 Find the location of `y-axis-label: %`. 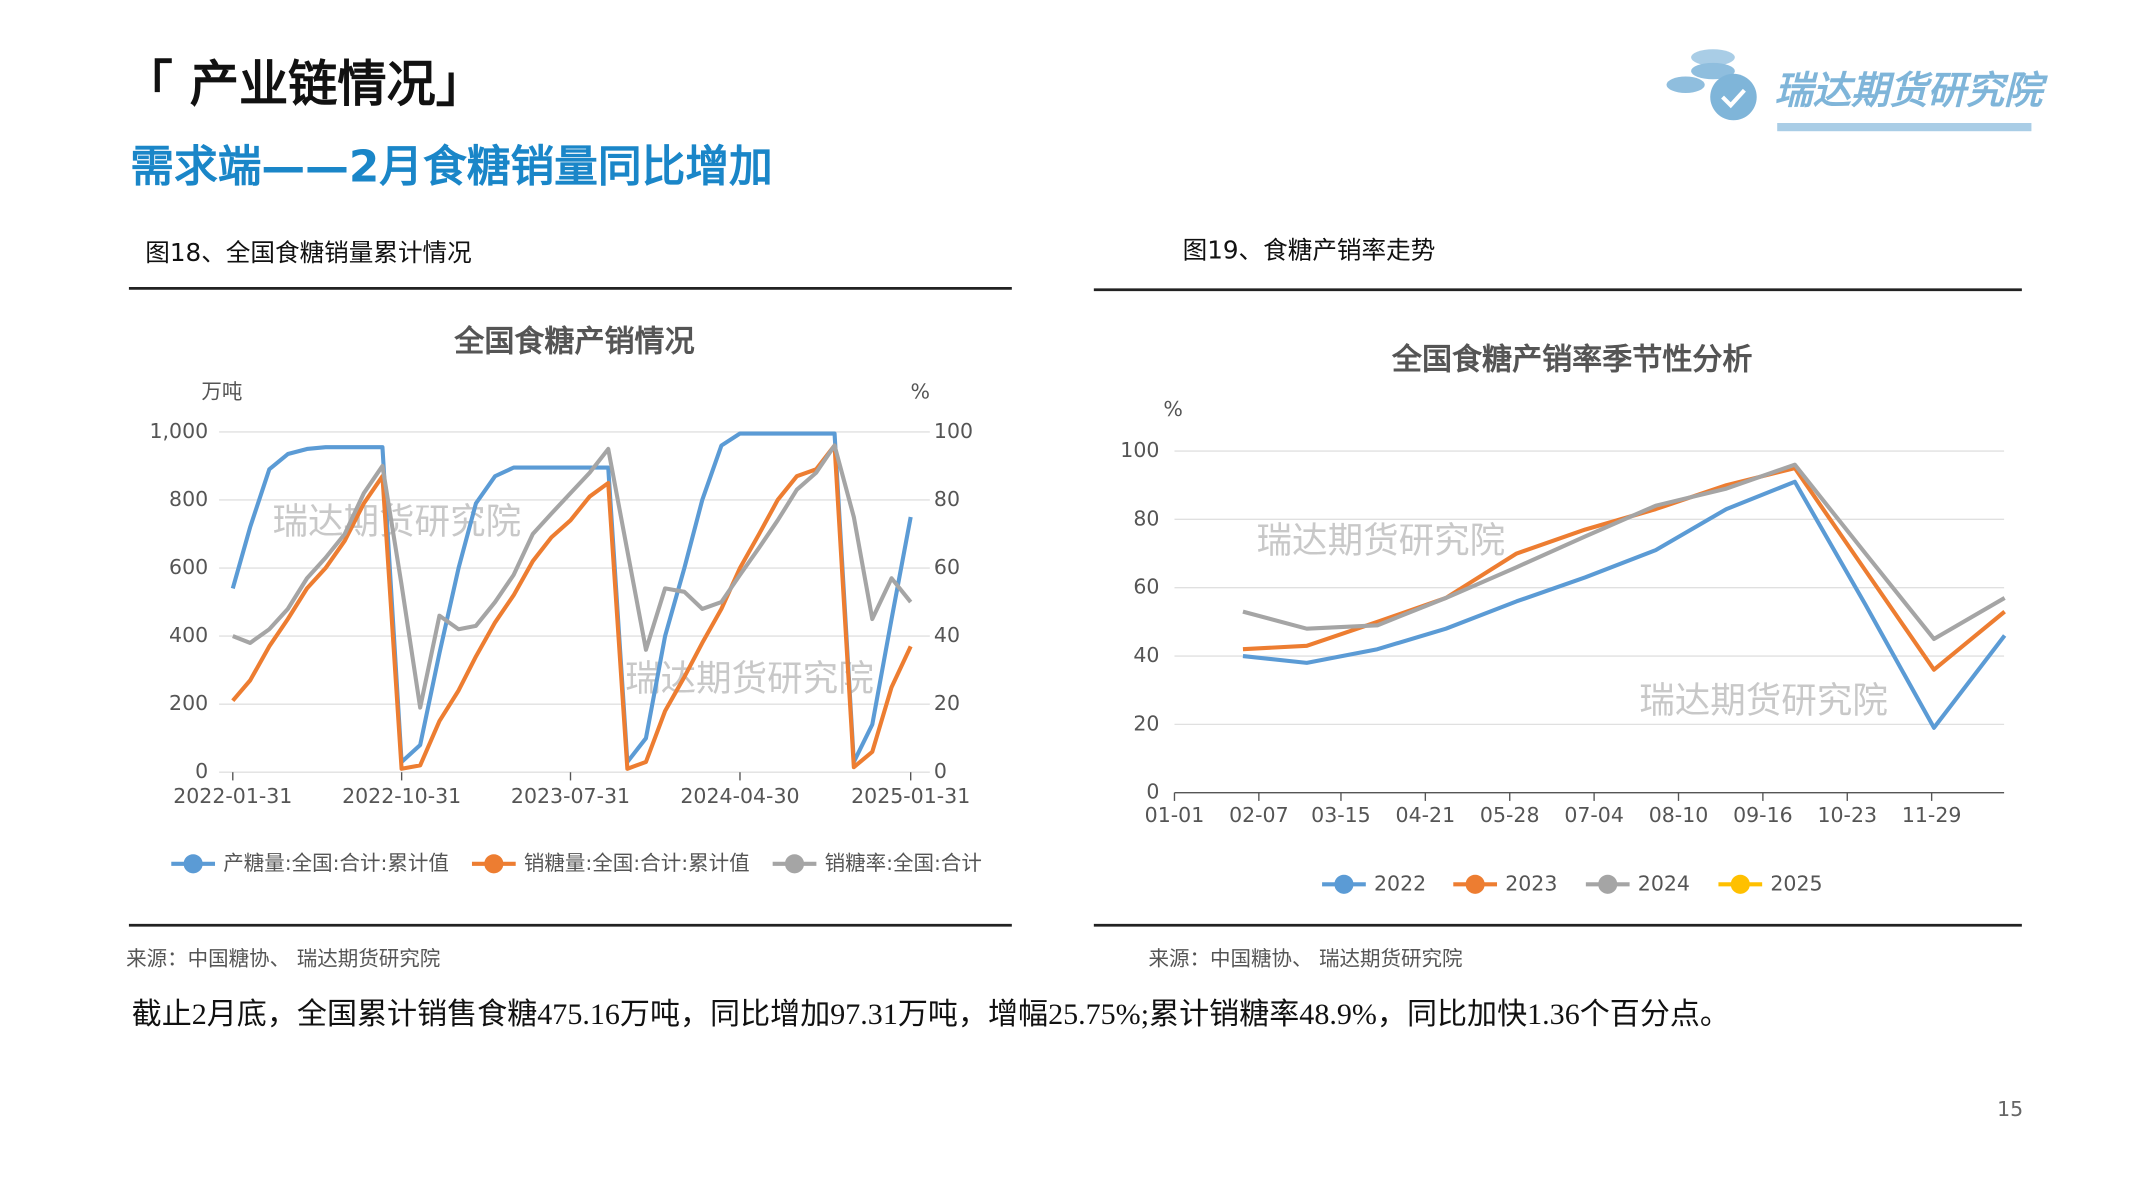

y-axis-label: % is located at coordinates (1172, 409).